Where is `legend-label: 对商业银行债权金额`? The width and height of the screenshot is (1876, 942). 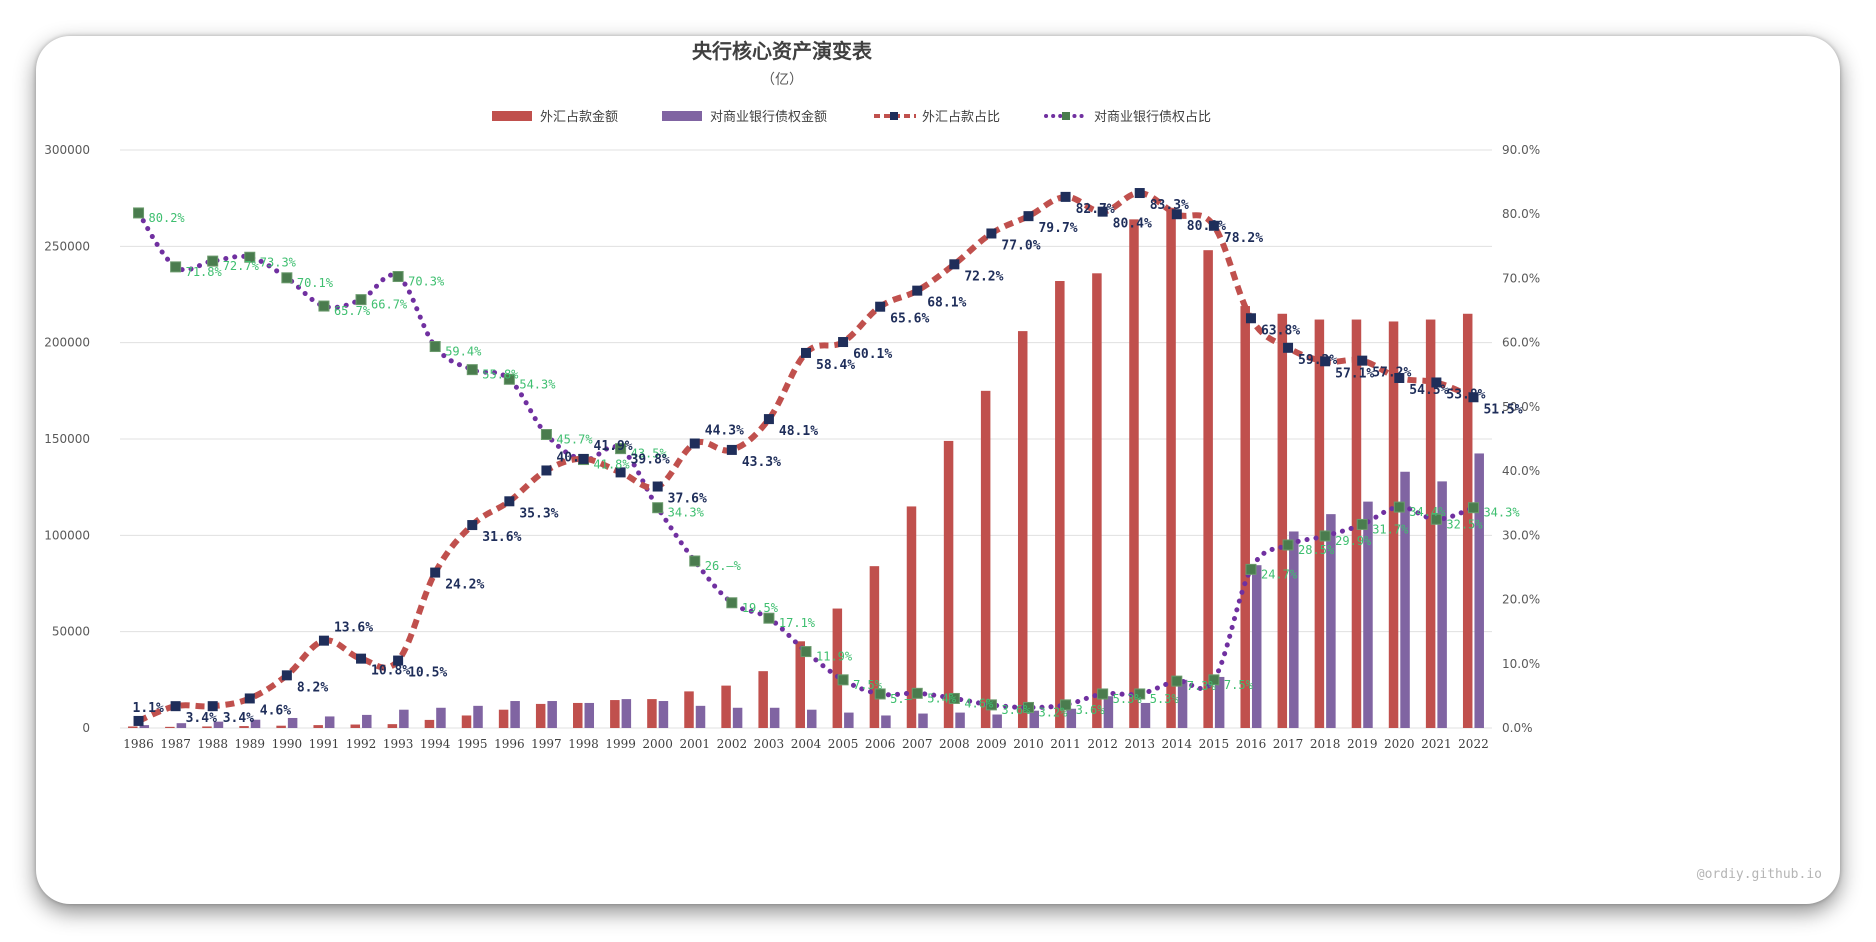 legend-label: 对商业银行债权金额 is located at coordinates (768, 117).